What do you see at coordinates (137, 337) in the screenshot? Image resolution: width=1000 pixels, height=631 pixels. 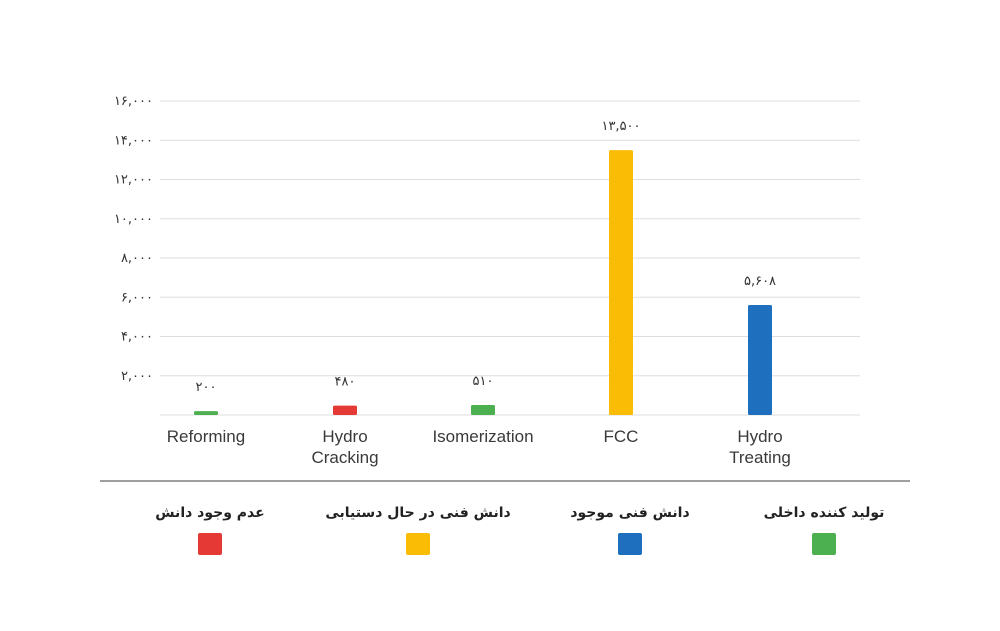 I see `y-tick-label: ۴,۰۰۰` at bounding box center [137, 337].